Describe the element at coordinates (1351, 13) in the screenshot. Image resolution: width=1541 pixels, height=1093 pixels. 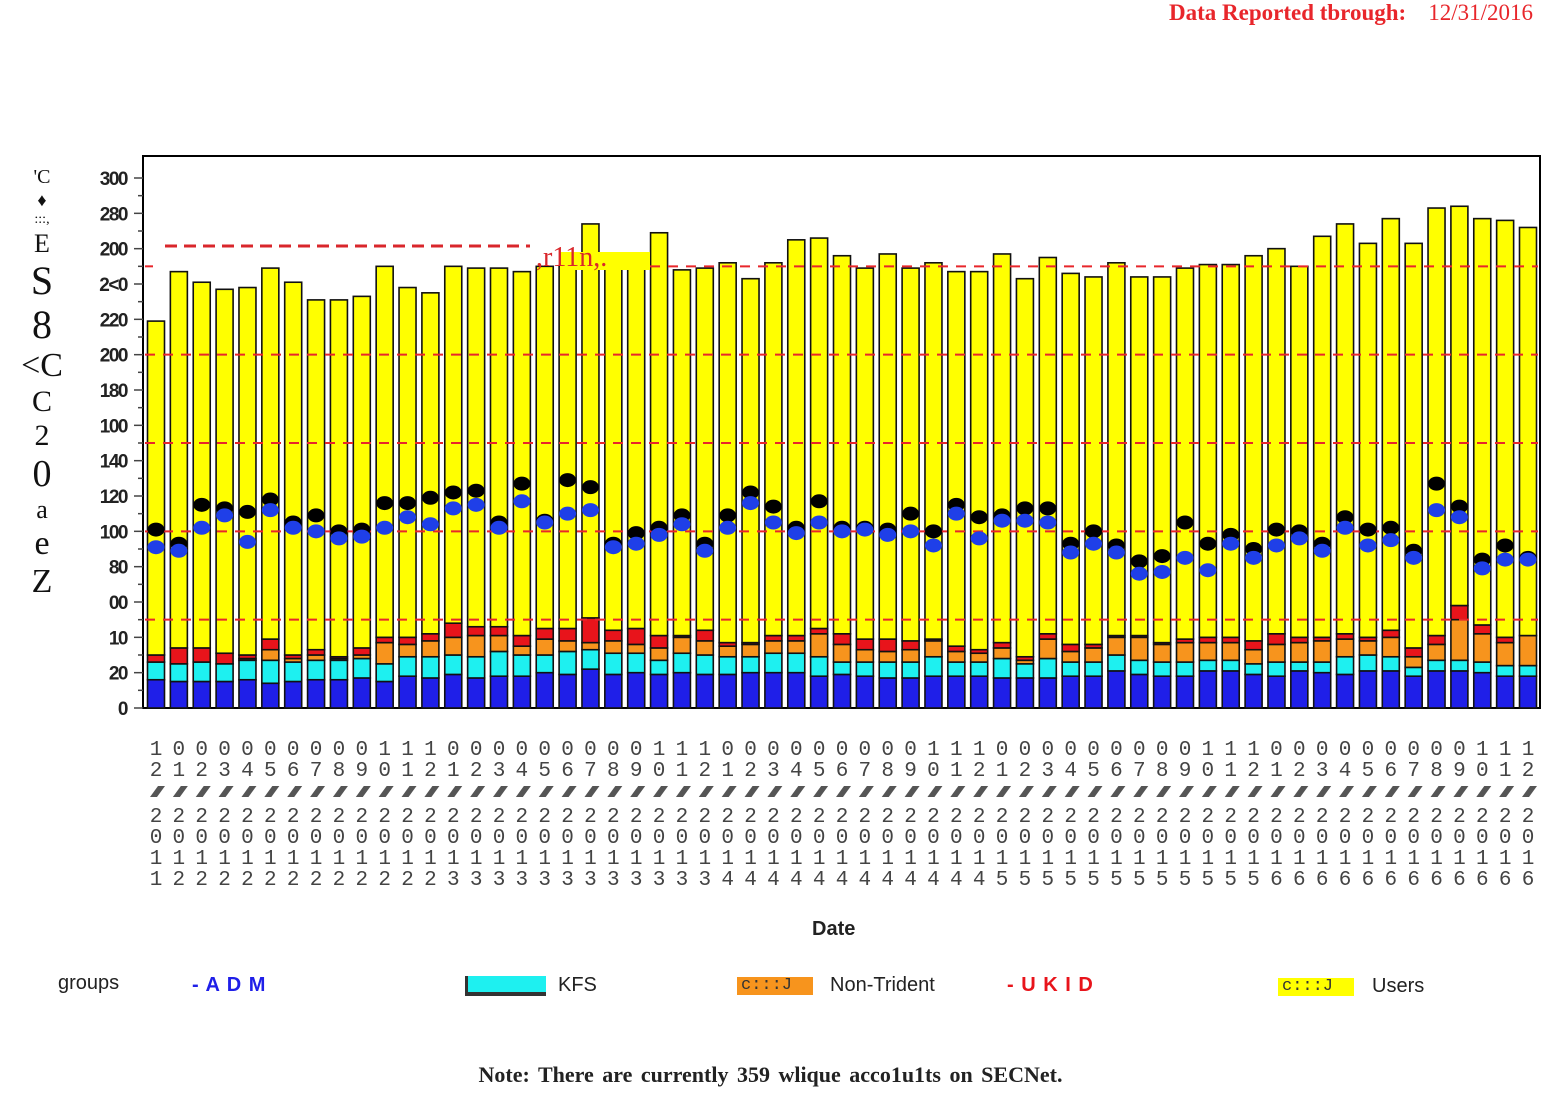
I see `data-reported-header: Data Reported tbrough: 12/31/2016` at that location.